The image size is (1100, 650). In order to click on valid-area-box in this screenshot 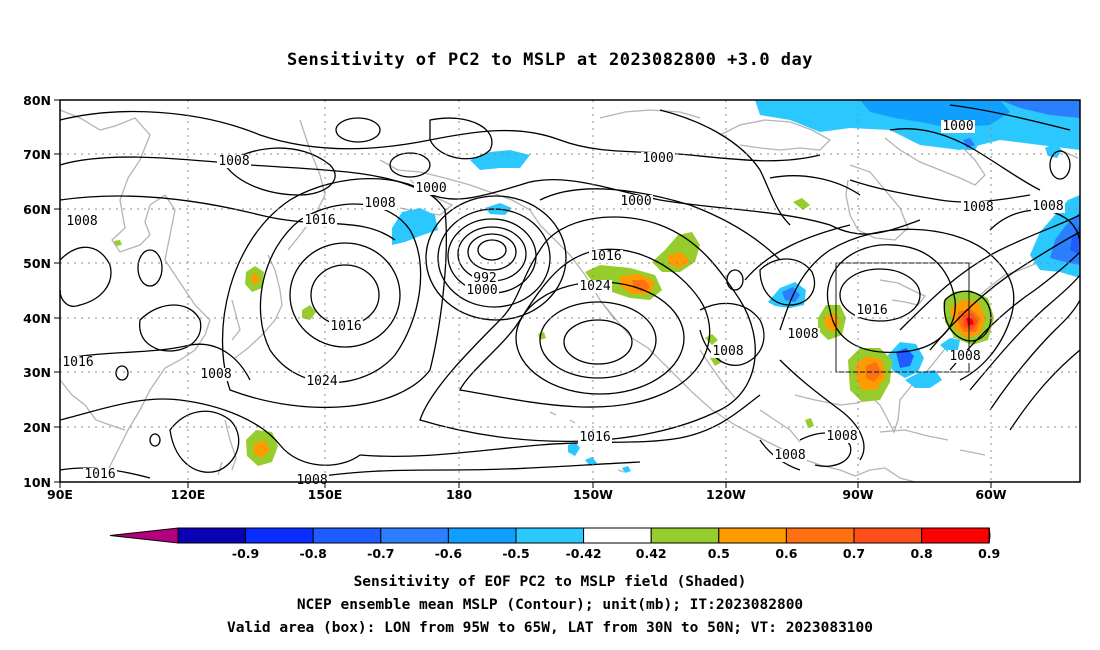, I will do `click(902, 317)`.